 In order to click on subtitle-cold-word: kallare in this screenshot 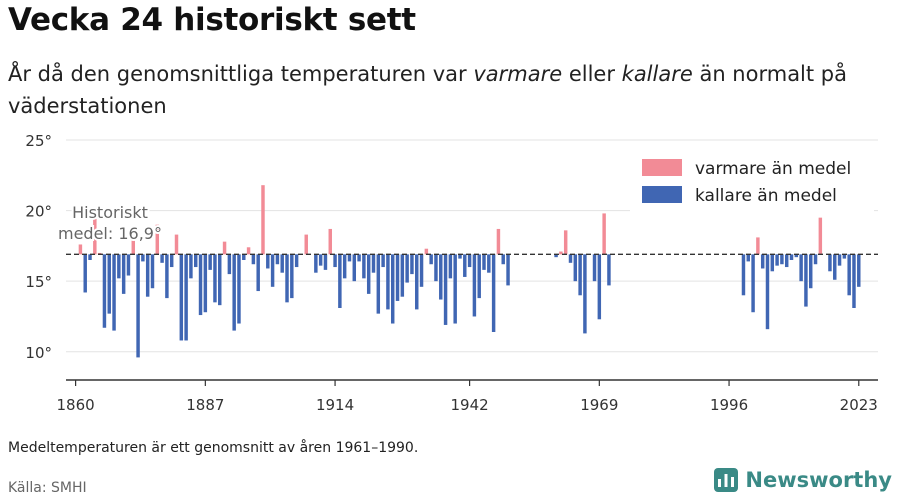, I will do `click(657, 74)`.